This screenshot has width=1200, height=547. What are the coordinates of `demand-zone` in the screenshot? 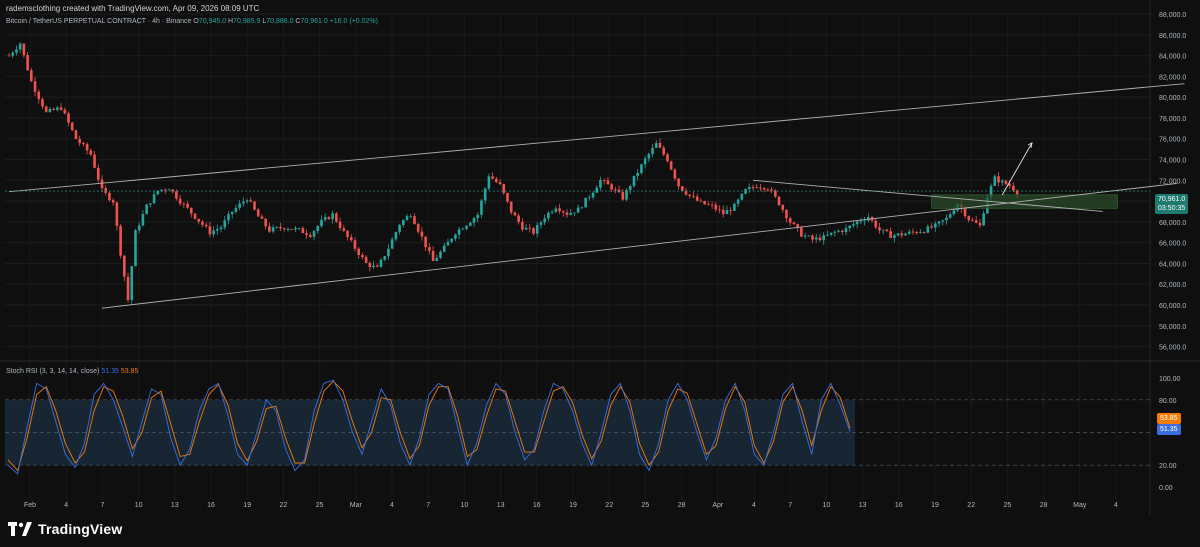 It's located at (1024, 201).